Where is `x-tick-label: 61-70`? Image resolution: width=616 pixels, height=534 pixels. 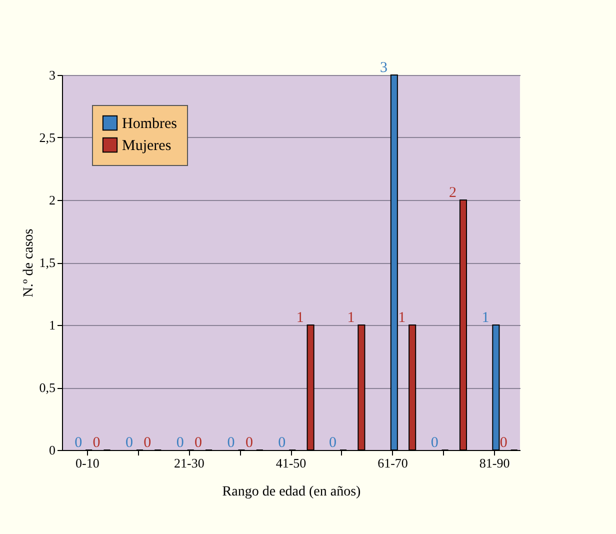 x-tick-label: 61-70 is located at coordinates (393, 463).